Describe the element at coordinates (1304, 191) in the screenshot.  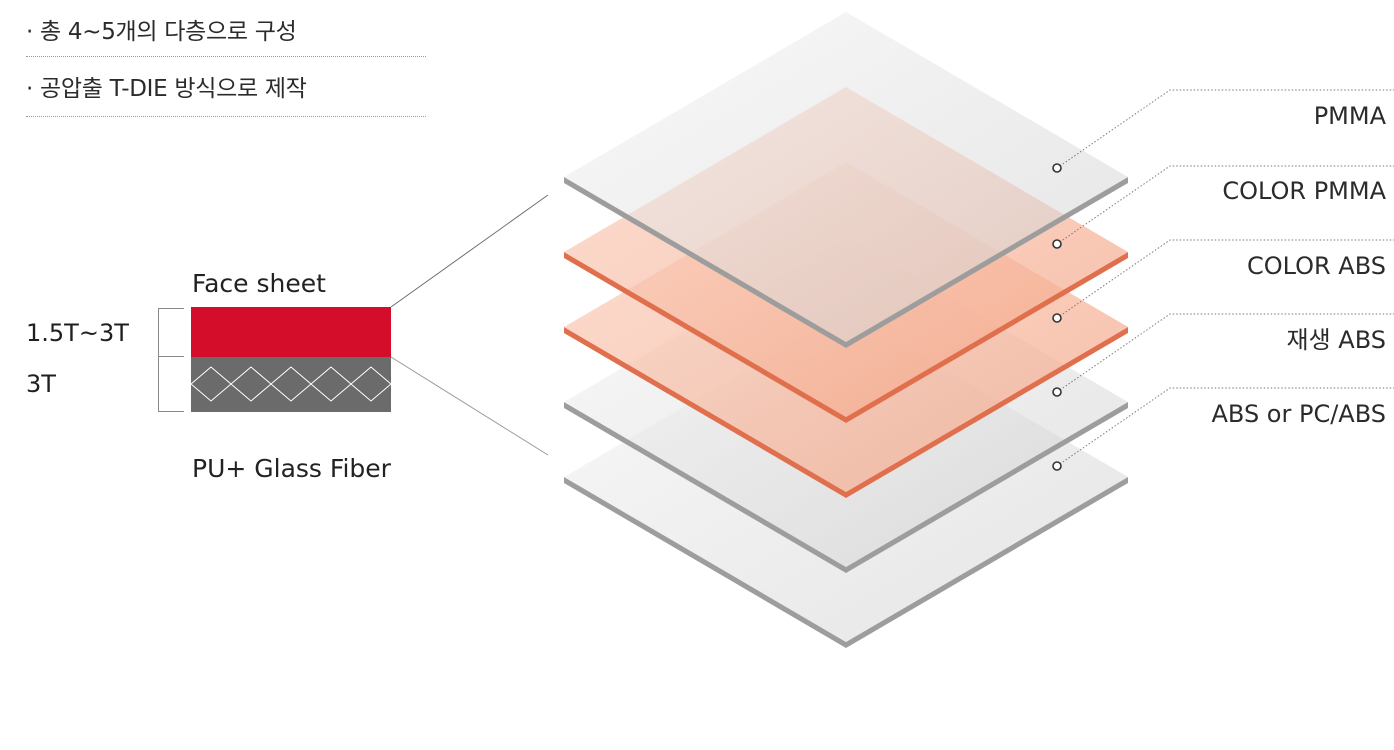
I see `layer-label: COLOR PMMA` at that location.